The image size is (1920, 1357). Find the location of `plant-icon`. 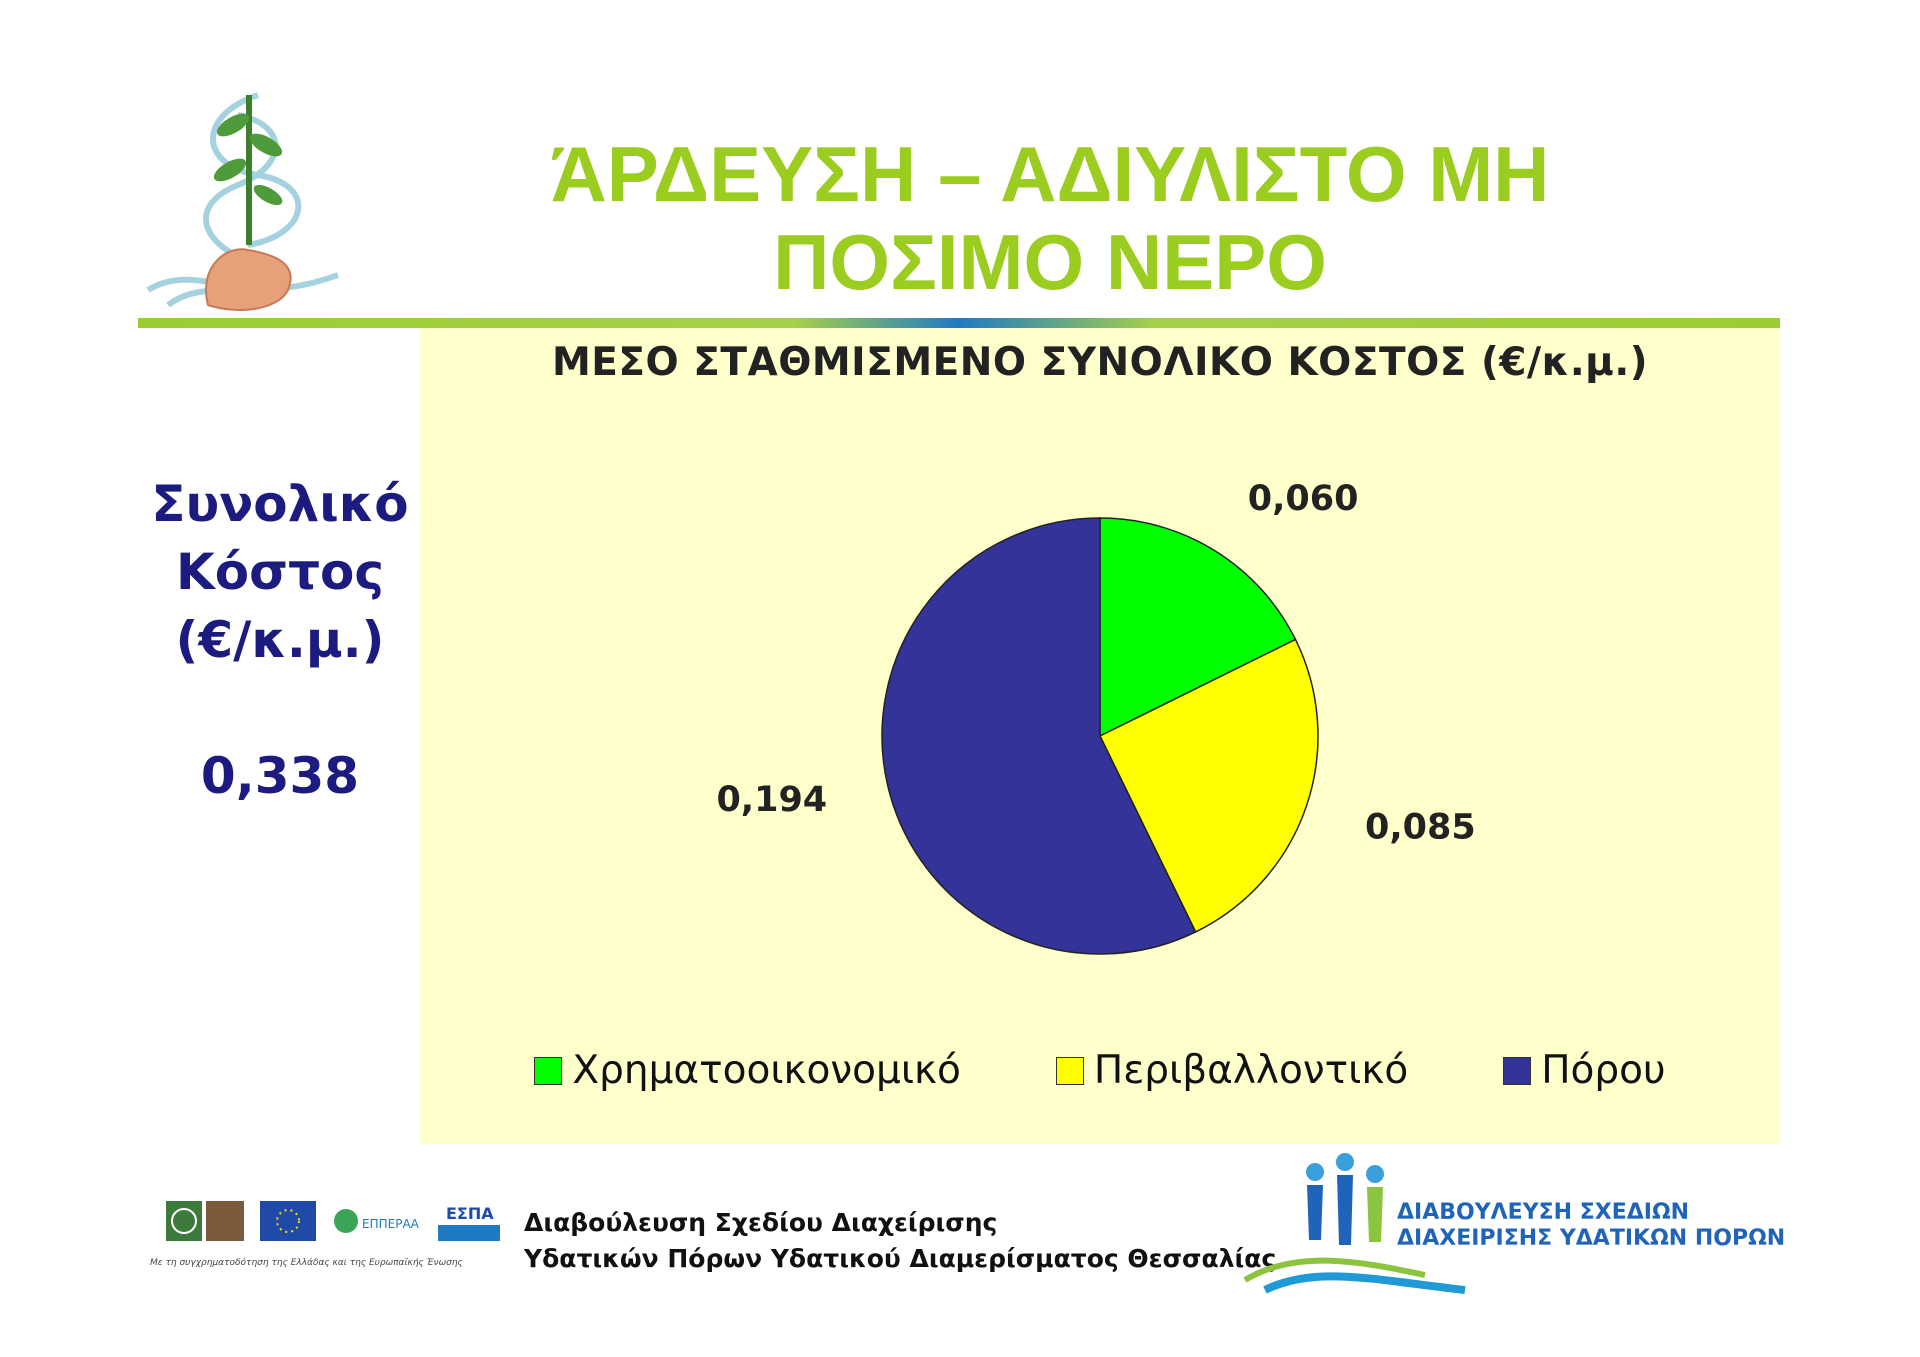

plant-icon is located at coordinates (248, 170).